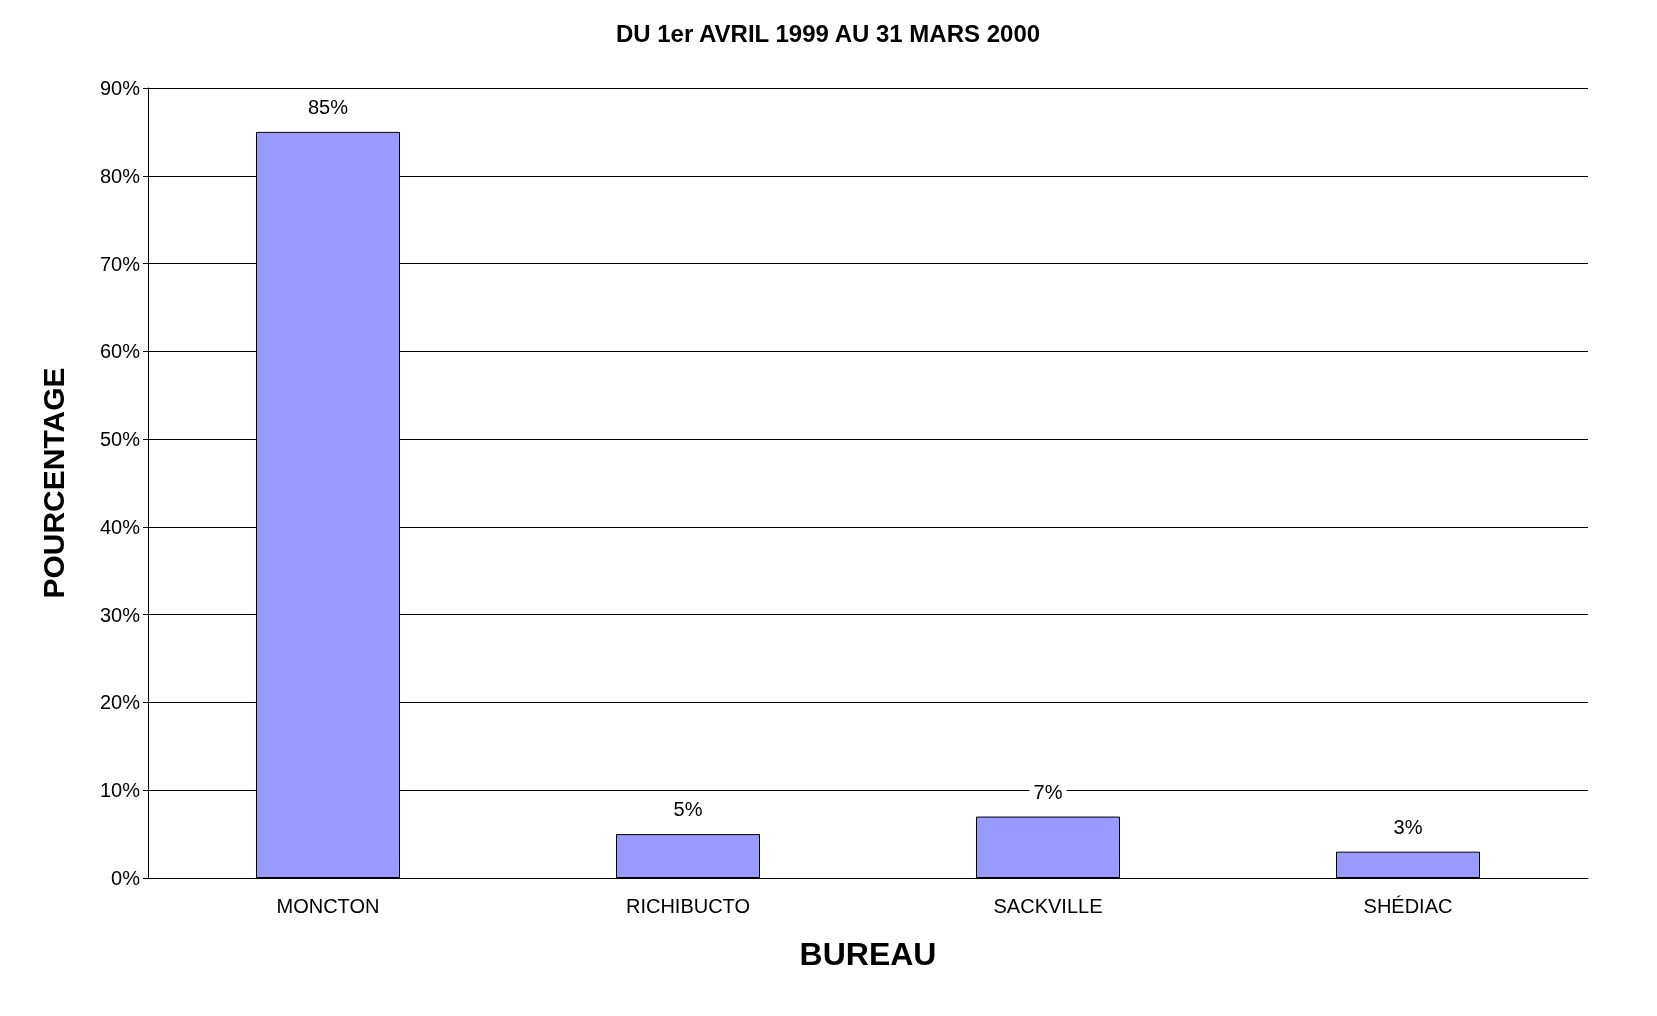 Image resolution: width=1657 pixels, height=1016 pixels. I want to click on y-tick-label: 10%, so click(120, 790).